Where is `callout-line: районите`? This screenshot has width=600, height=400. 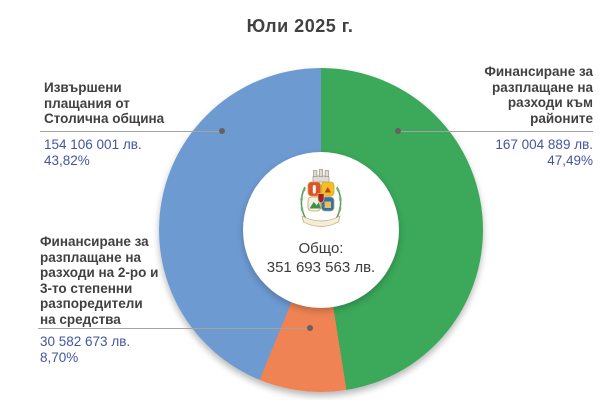 callout-line: районите is located at coordinates (561, 118).